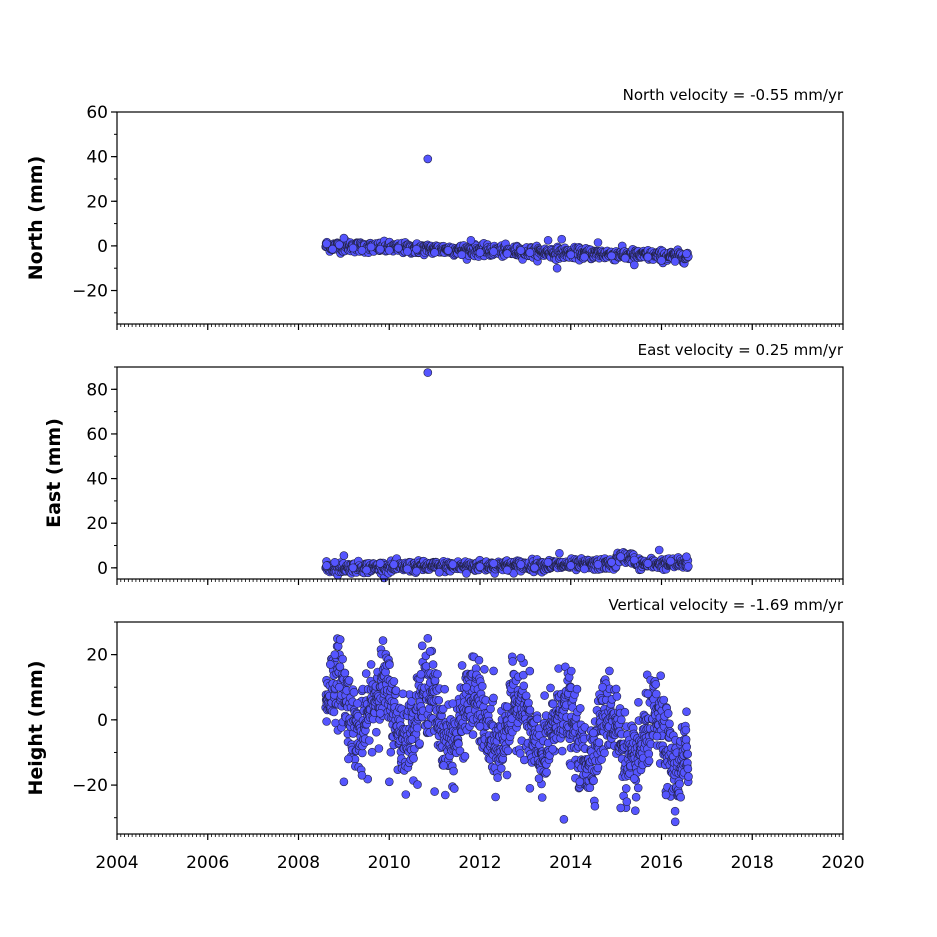 This screenshot has width=937, height=937. I want to click on north-ylabel: North (mm), so click(36, 218).